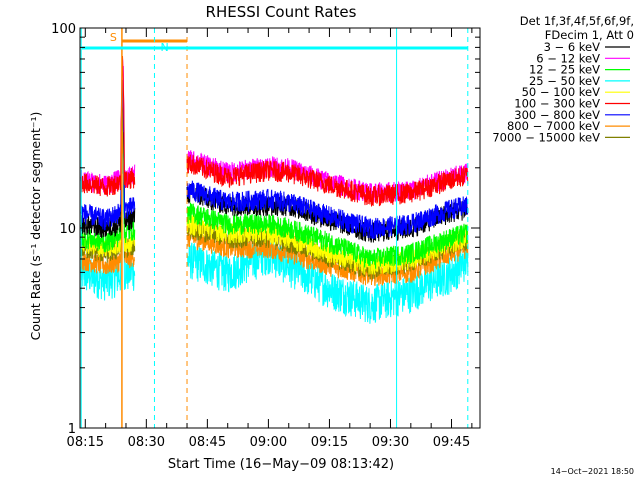 The image size is (640, 480). Describe the element at coordinates (72, 429) in the screenshot. I see `y-tick-label: 1` at that location.